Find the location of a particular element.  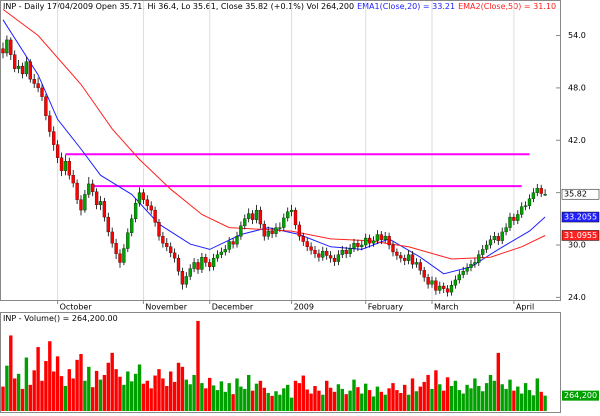

volume-header: INP - Volume() = 264,200.00 is located at coordinates (60, 318).